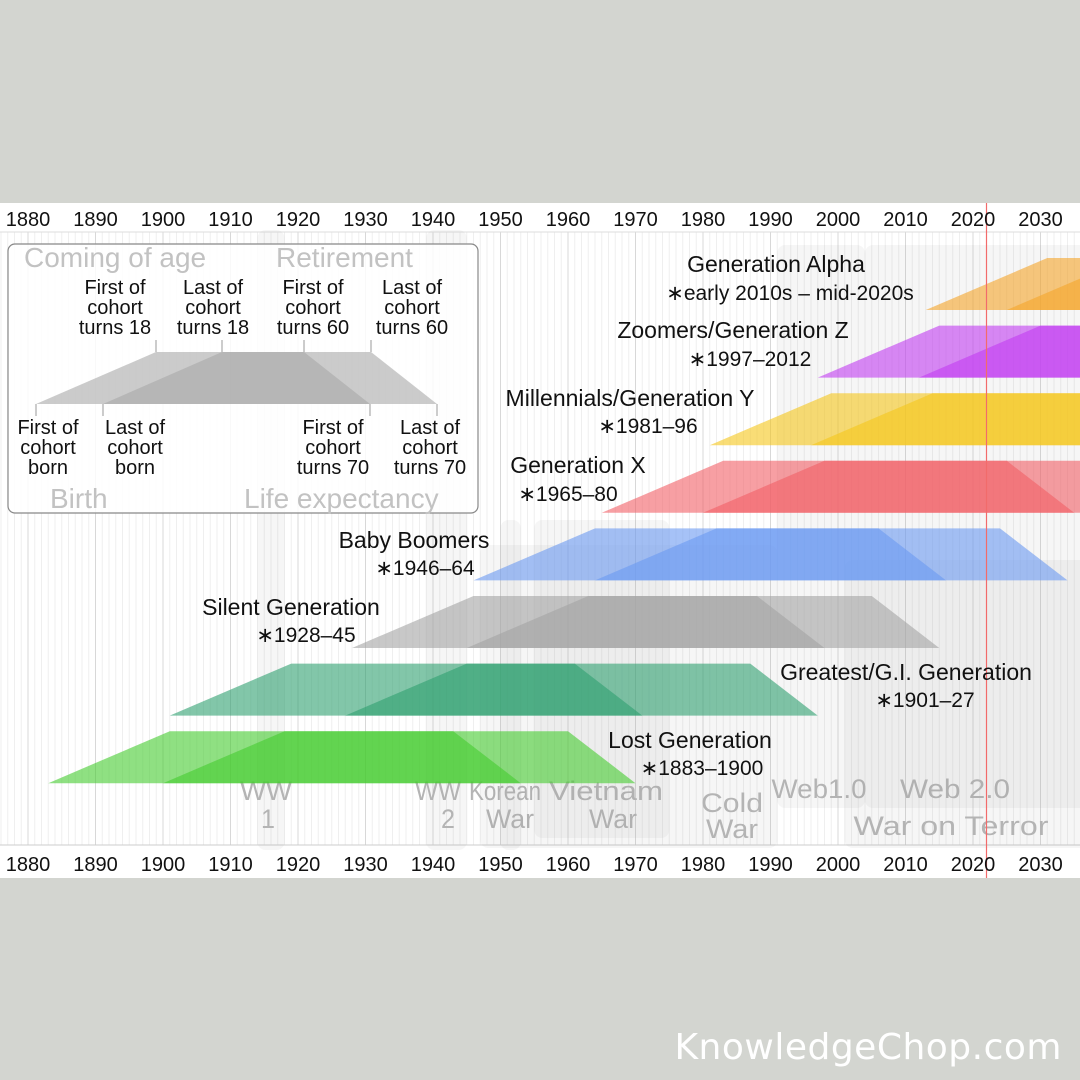  I want to click on event-label: 2, so click(448, 819).